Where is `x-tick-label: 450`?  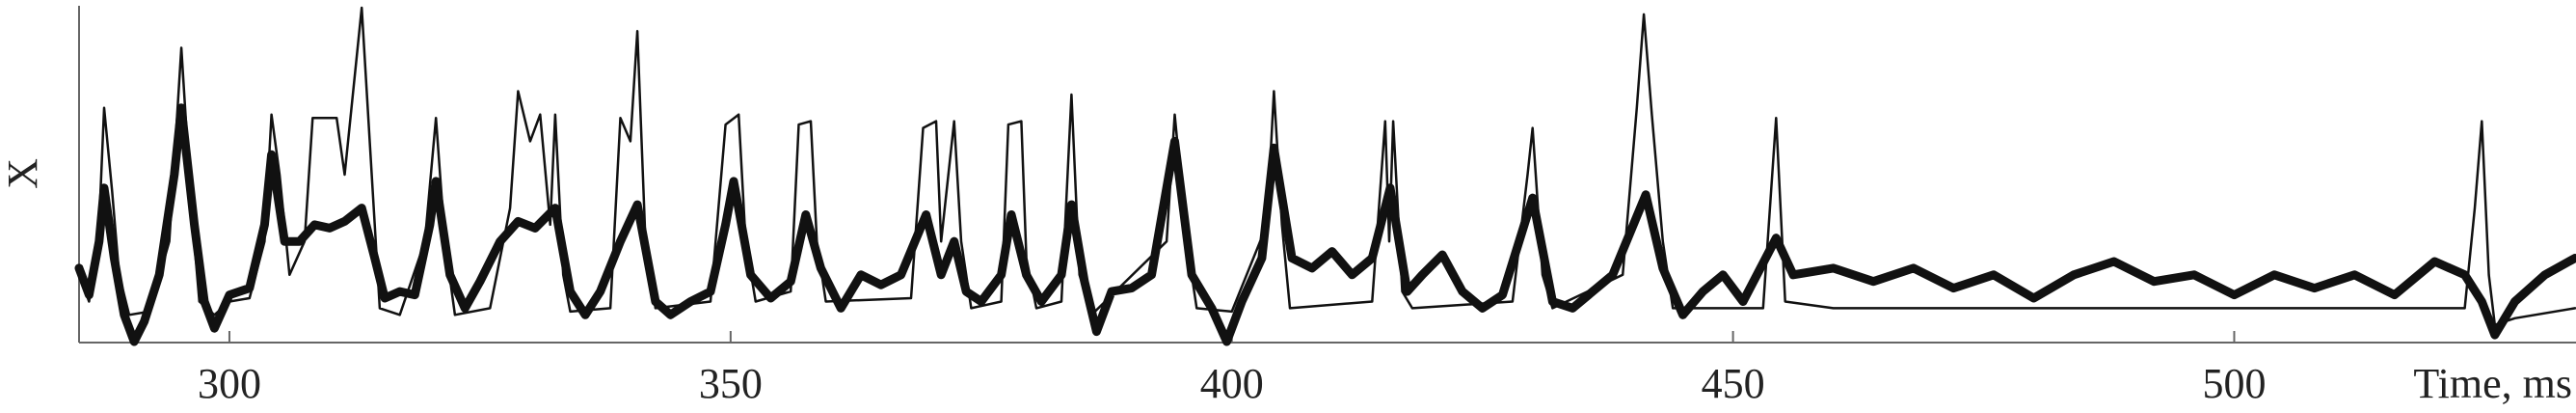 x-tick-label: 450 is located at coordinates (1734, 383).